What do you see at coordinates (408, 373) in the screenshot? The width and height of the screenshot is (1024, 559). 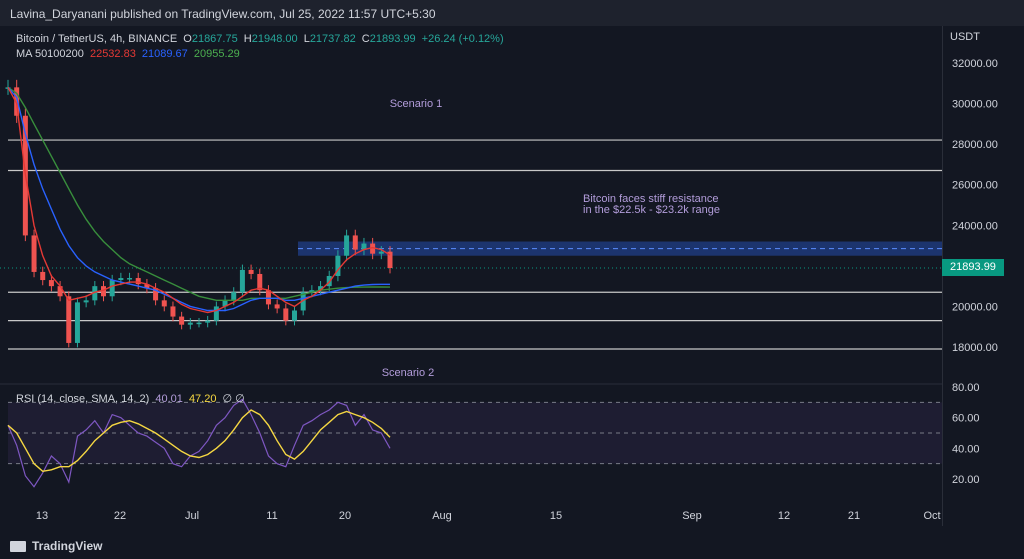 I see `scenario2-label: Scenario 2` at bounding box center [408, 373].